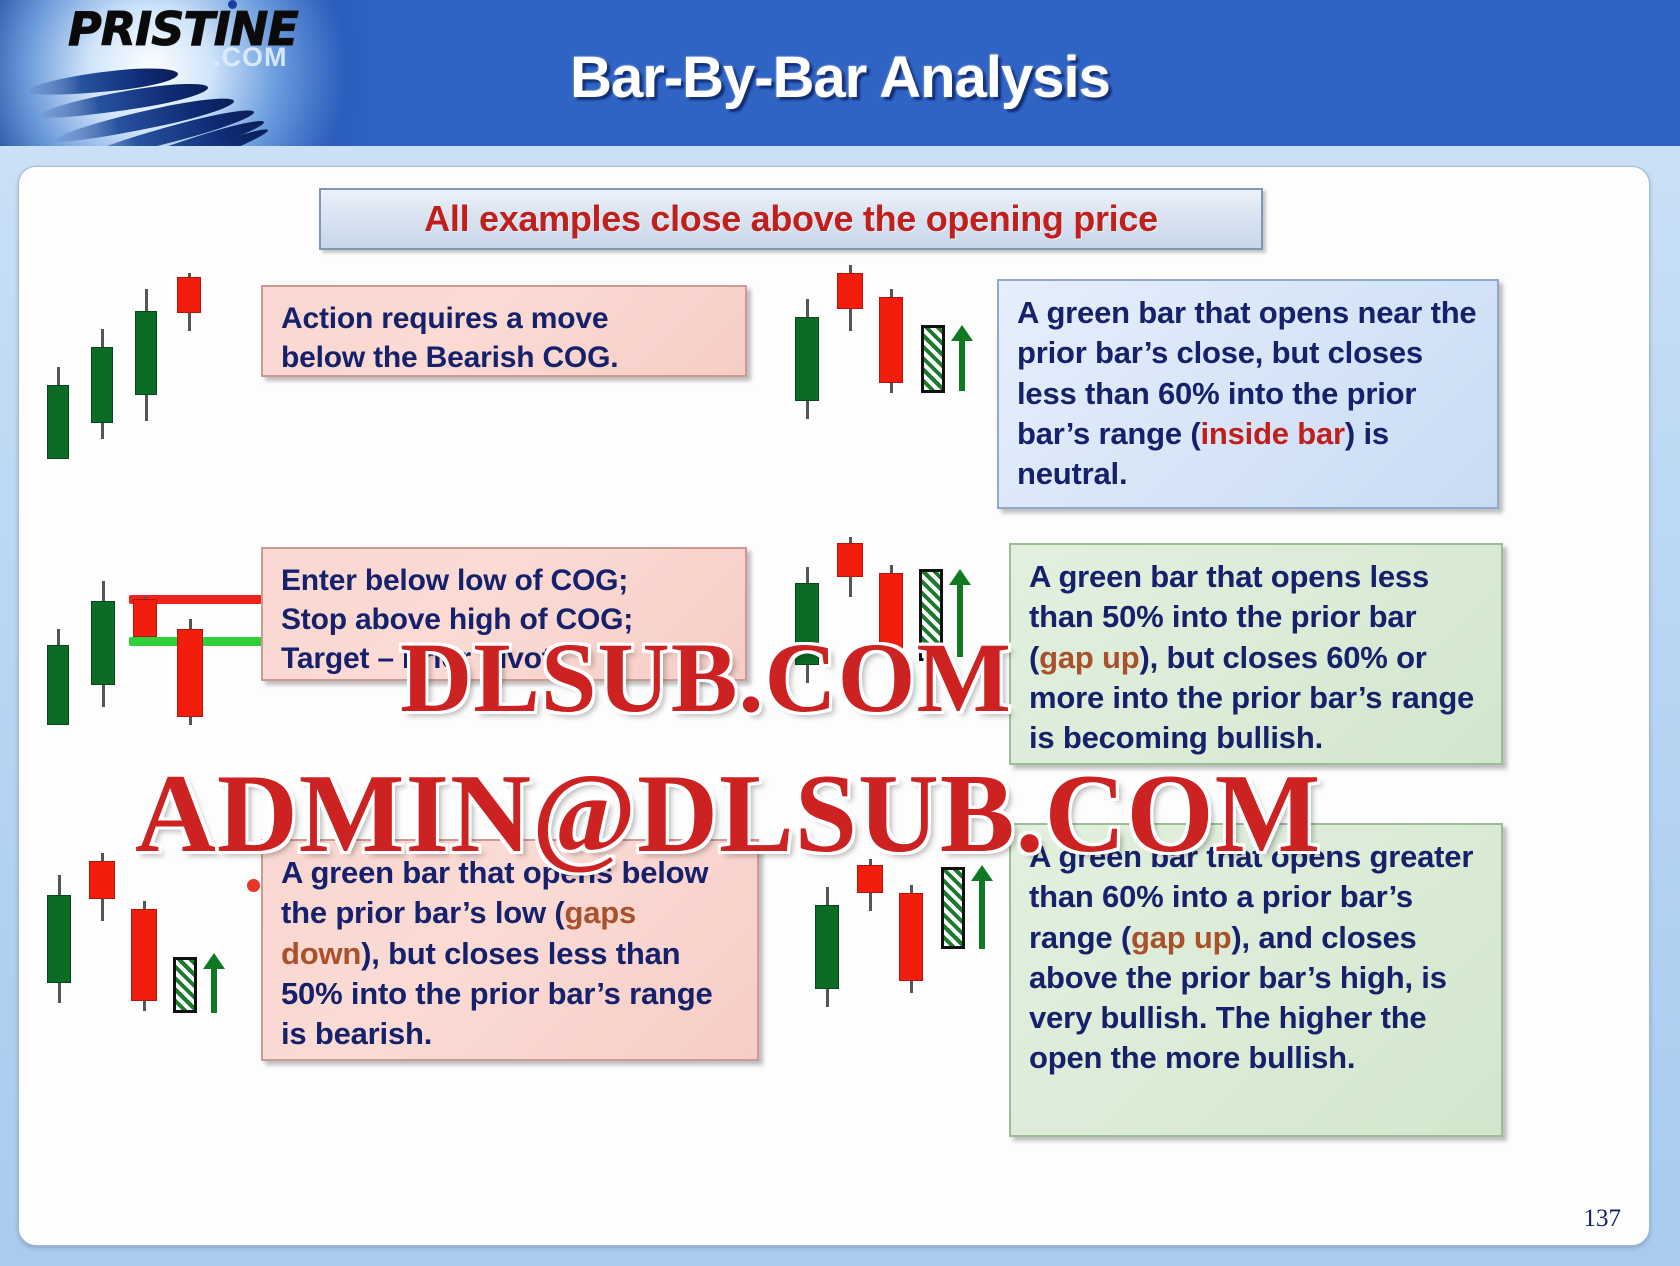 The width and height of the screenshot is (1680, 1266). What do you see at coordinates (420, 658) in the screenshot?
I see `textbox-line: Target – Prior Pivot.` at bounding box center [420, 658].